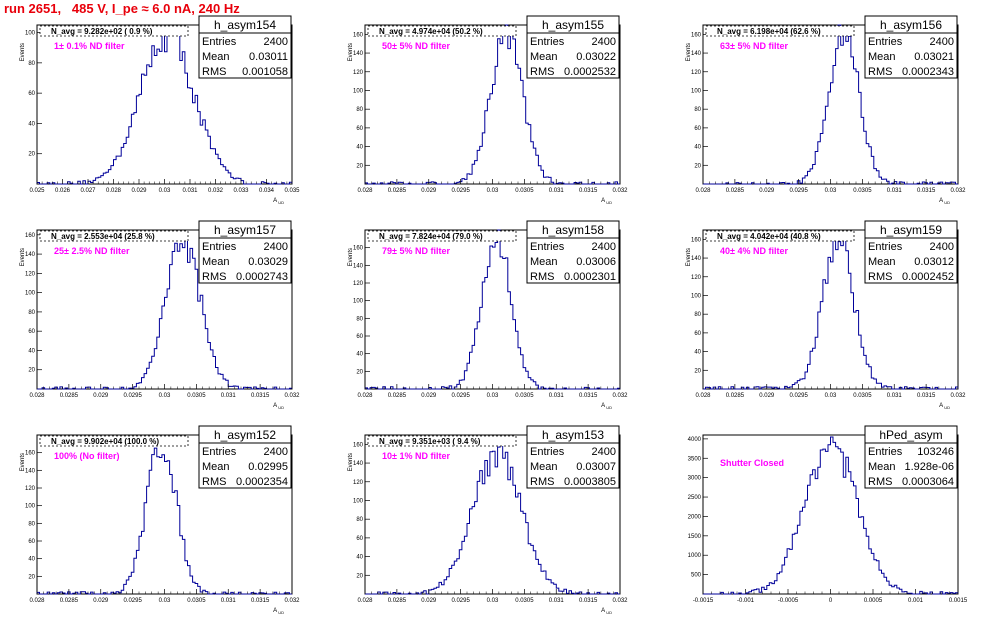 This screenshot has width=996, height=622. What do you see at coordinates (89, 46) in the screenshot?
I see `filter-label: 1± 0.1% ND filter` at bounding box center [89, 46].